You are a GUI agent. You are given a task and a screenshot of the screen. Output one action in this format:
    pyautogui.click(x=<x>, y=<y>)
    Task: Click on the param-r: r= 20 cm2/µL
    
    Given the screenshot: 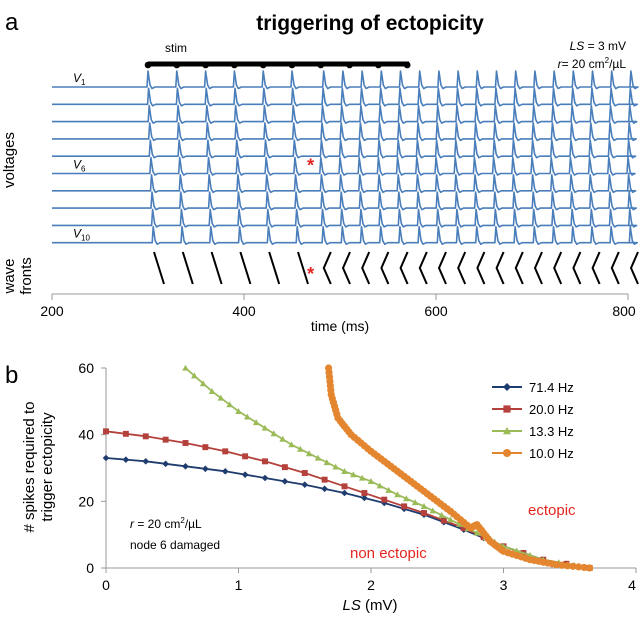 What is the action you would take?
    pyautogui.click(x=592, y=63)
    